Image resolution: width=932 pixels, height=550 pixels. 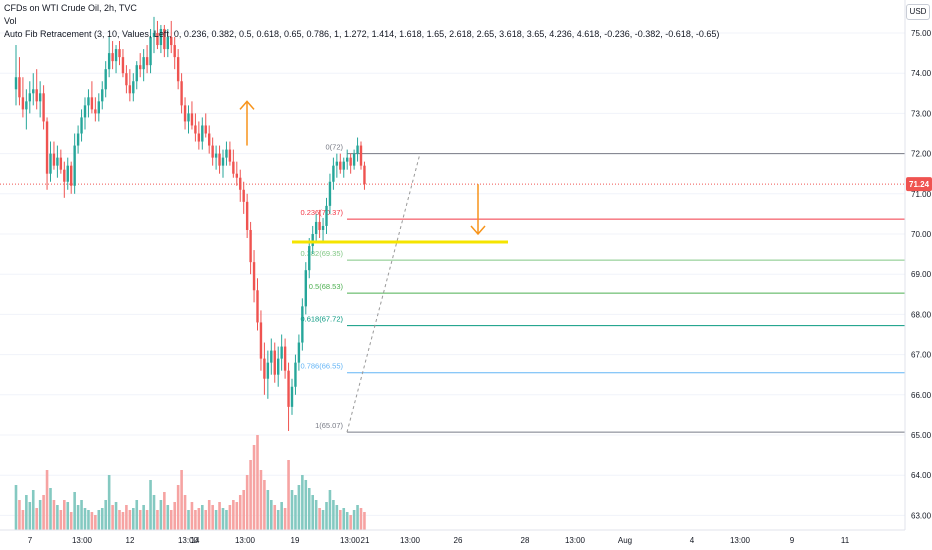 What do you see at coordinates (70, 8) in the screenshot?
I see `chart-title: CFDs on WTI Crude Oil, 2h, TVC` at bounding box center [70, 8].